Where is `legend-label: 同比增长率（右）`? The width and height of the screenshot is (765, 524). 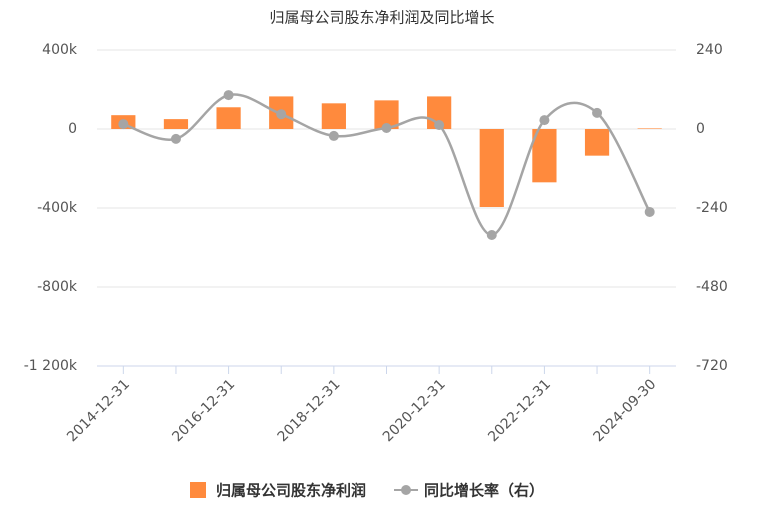 legend-label: 同比增长率（右） is located at coordinates (484, 491).